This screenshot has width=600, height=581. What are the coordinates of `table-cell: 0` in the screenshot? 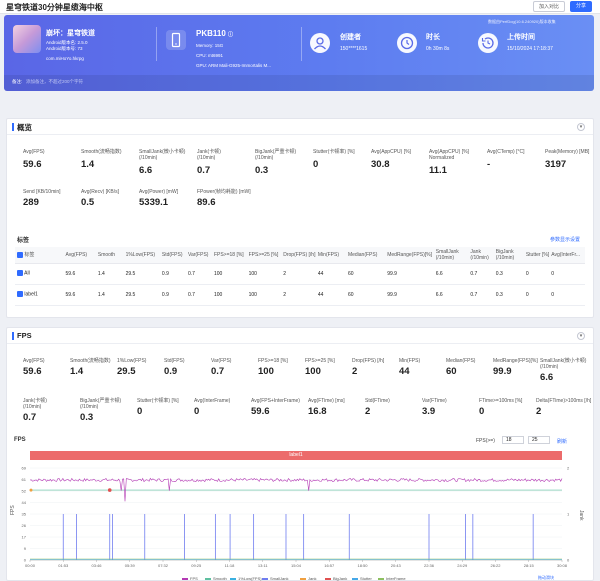 It's located at (567, 274).